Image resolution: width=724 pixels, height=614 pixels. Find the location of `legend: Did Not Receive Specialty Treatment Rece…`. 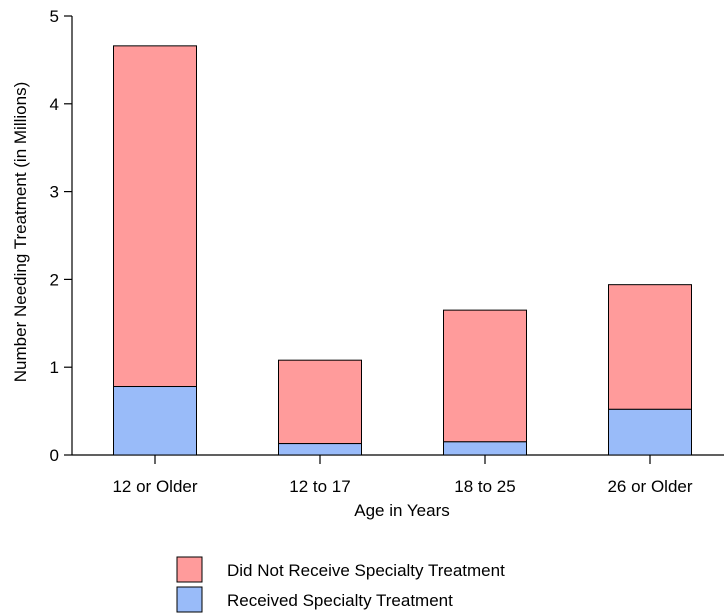

legend: Did Not Receive Specialty Treatment Rece… is located at coordinates (340, 584).